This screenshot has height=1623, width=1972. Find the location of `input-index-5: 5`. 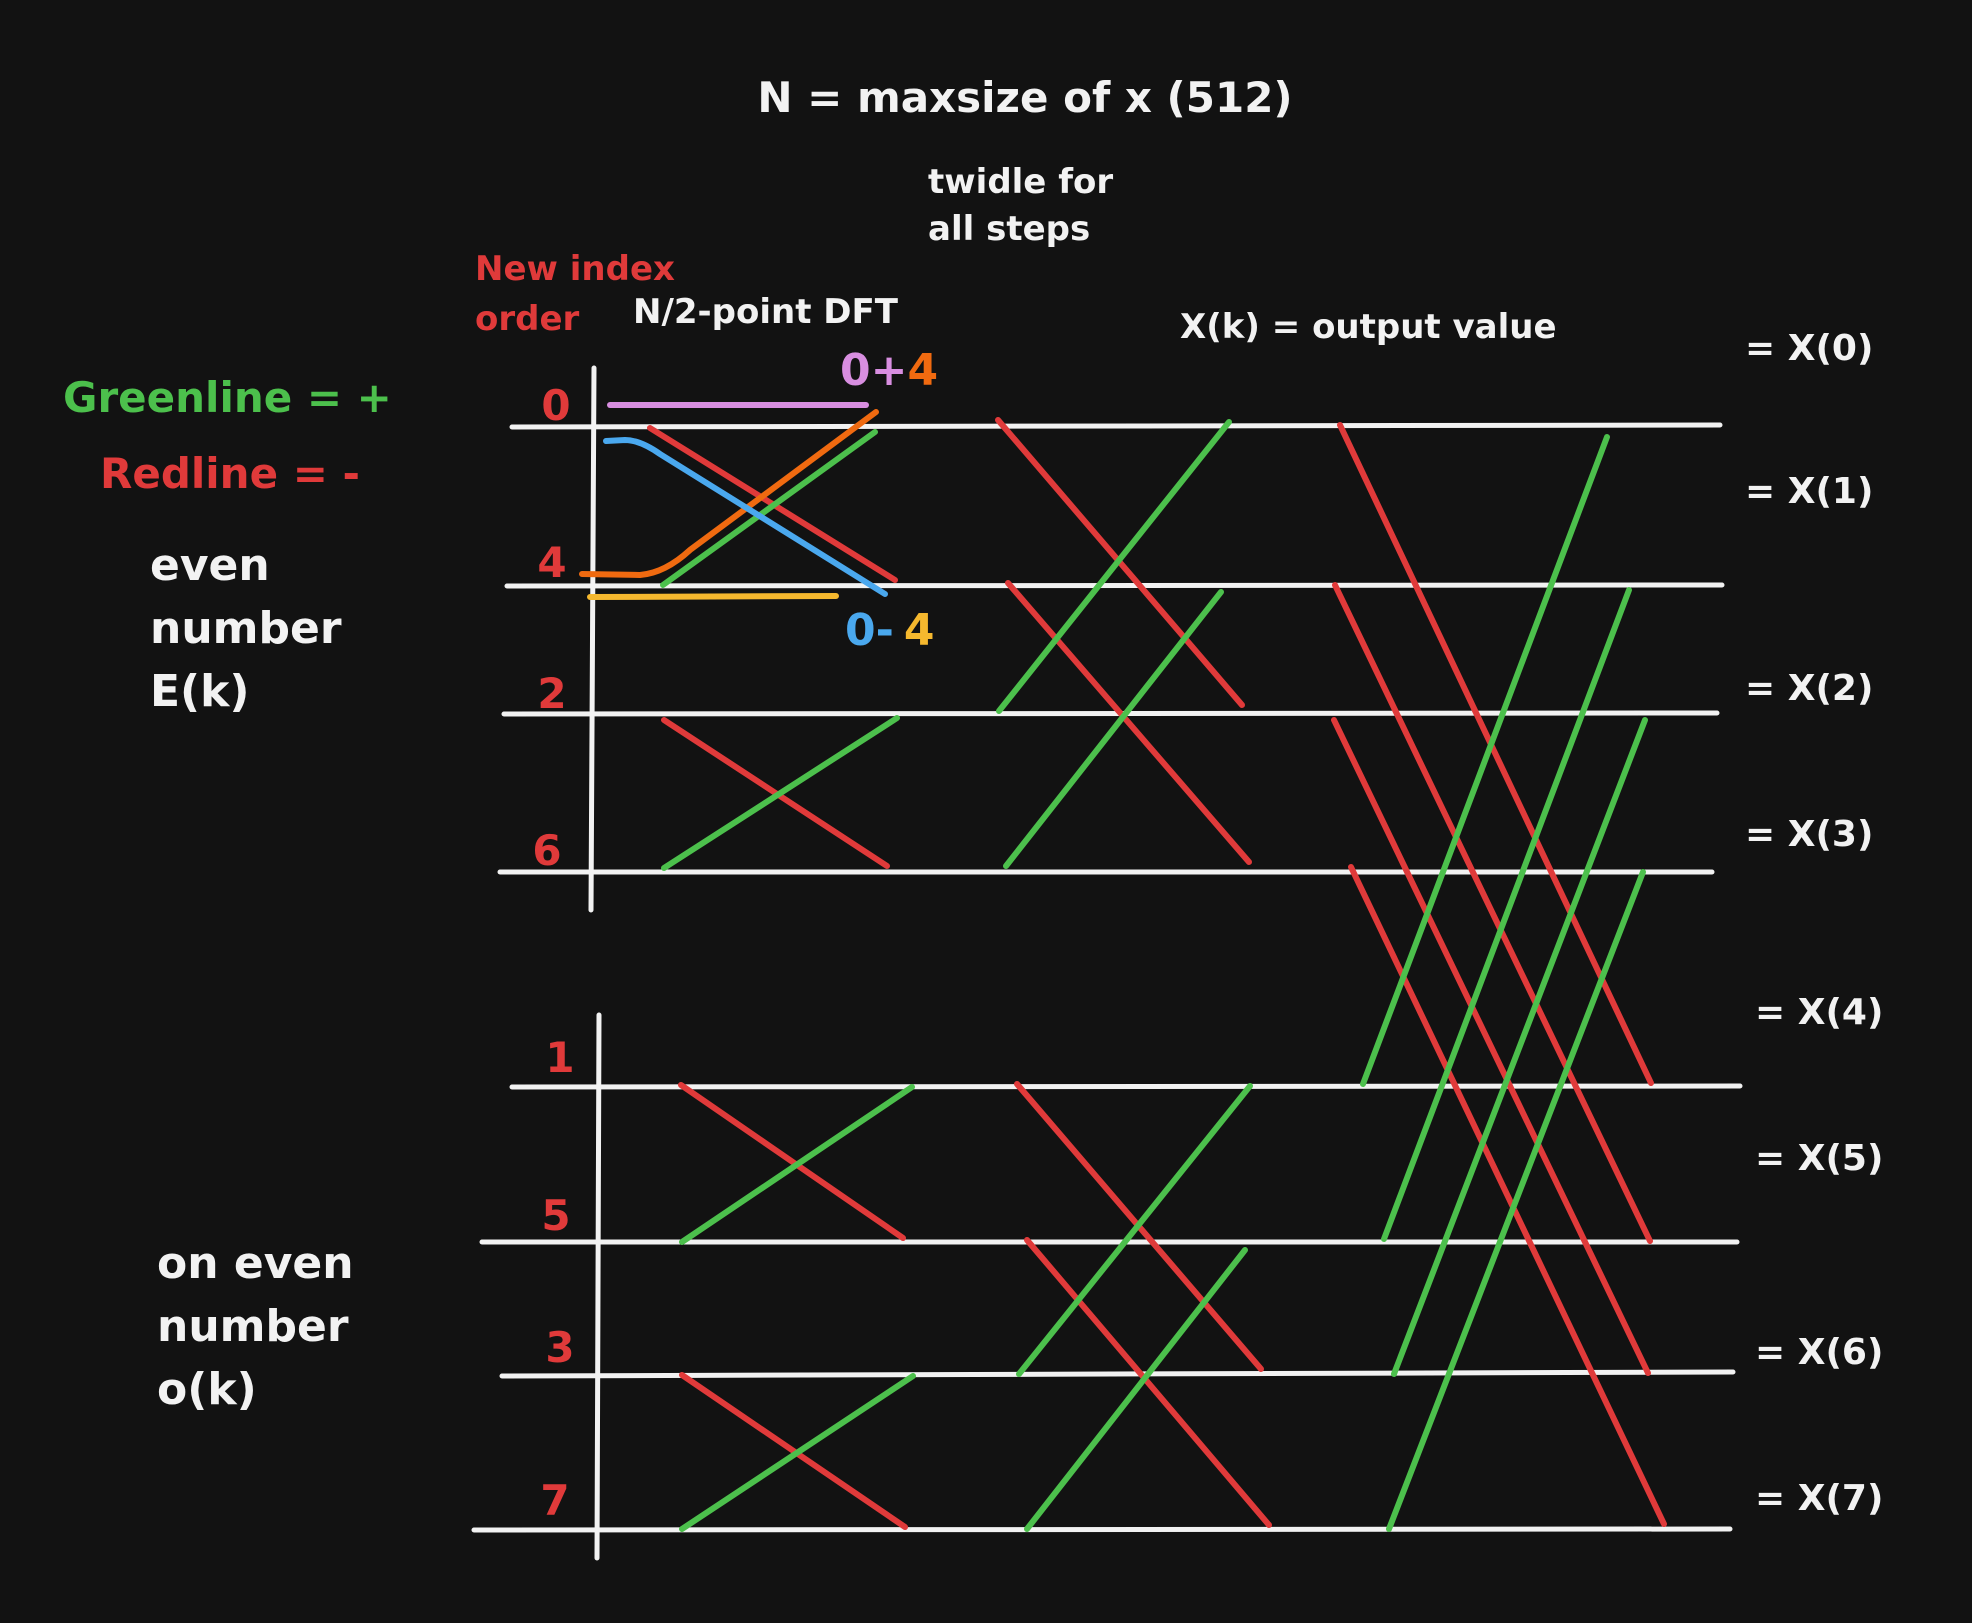

input-index-5: 5 is located at coordinates (555, 1215).